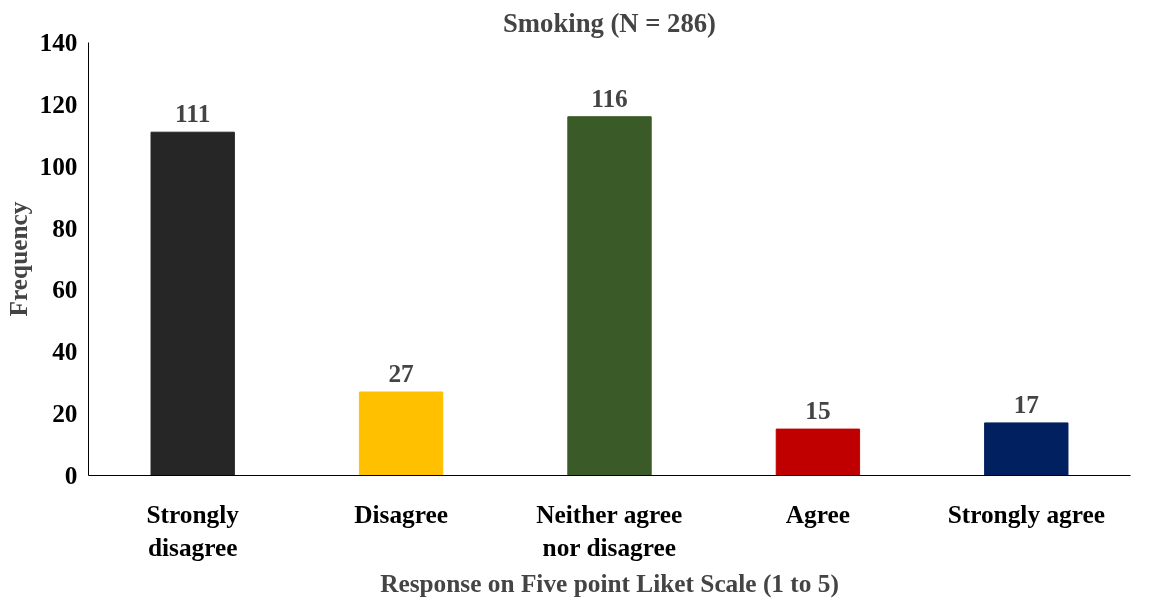 This screenshot has width=1156, height=607. What do you see at coordinates (818, 513) in the screenshot?
I see `x-tick-label: Agree` at bounding box center [818, 513].